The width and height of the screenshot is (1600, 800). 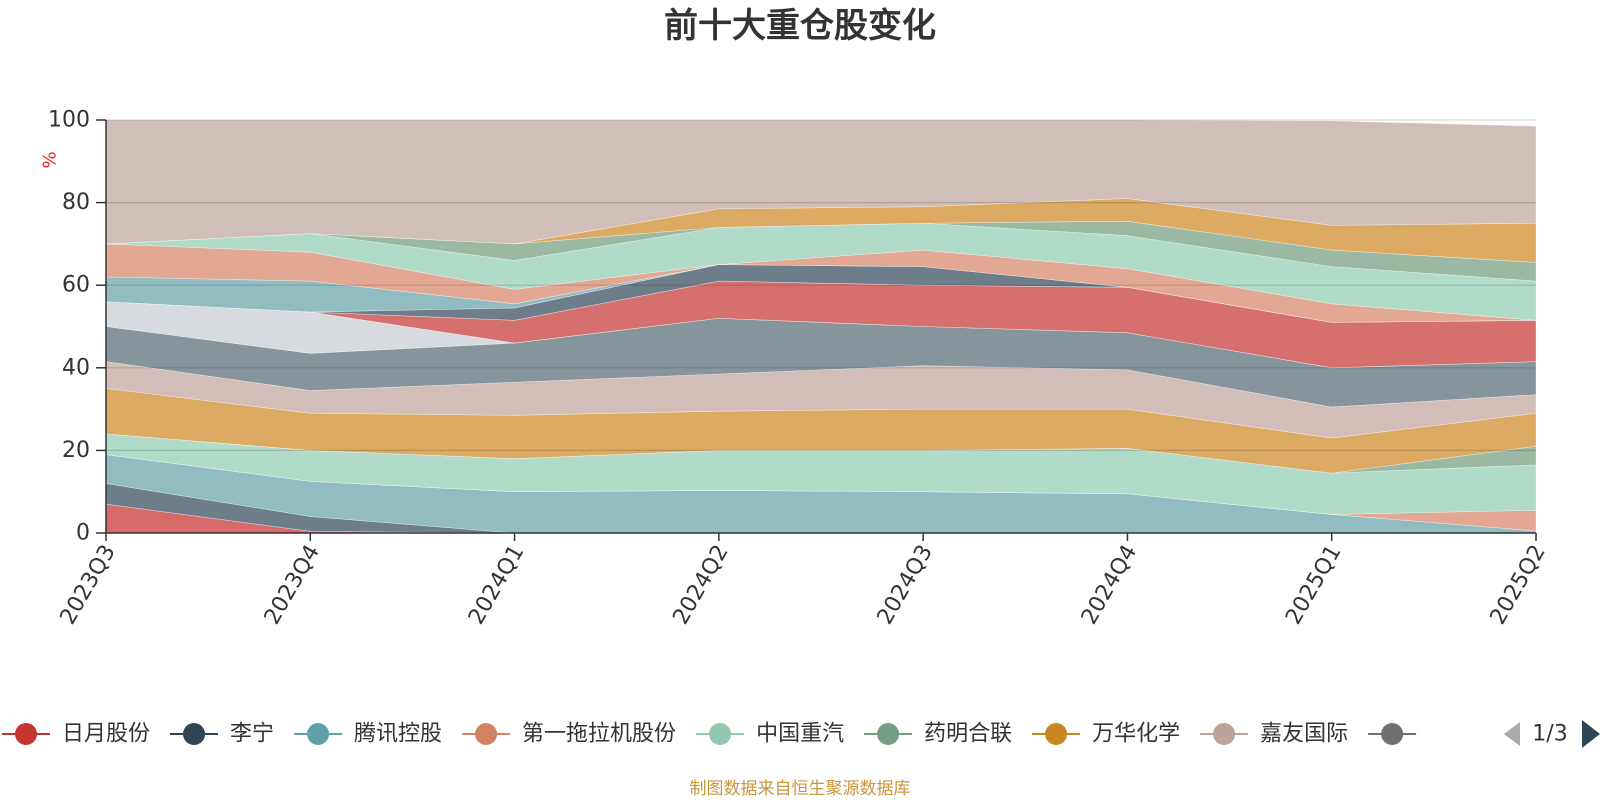 I want to click on y-tick-label: 80, so click(x=76, y=202).